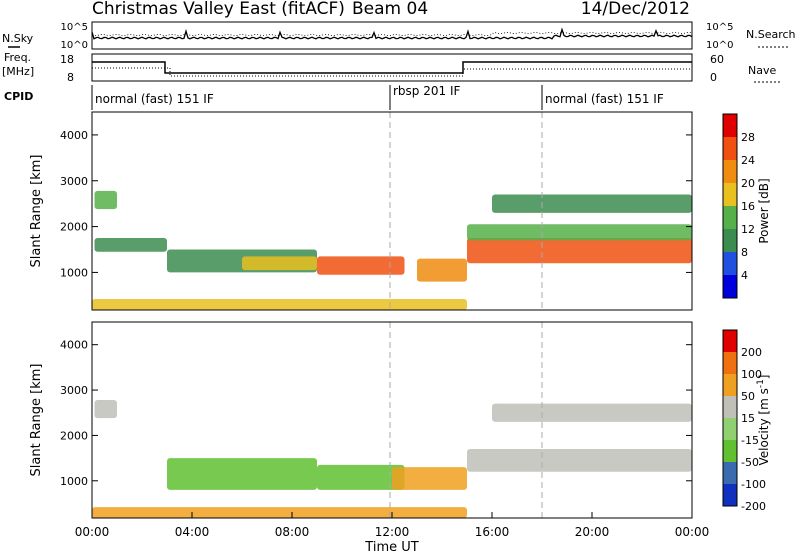 The image size is (800, 554). Describe the element at coordinates (18, 38) in the screenshot. I see `noise-sky-label: N.Sky` at that location.